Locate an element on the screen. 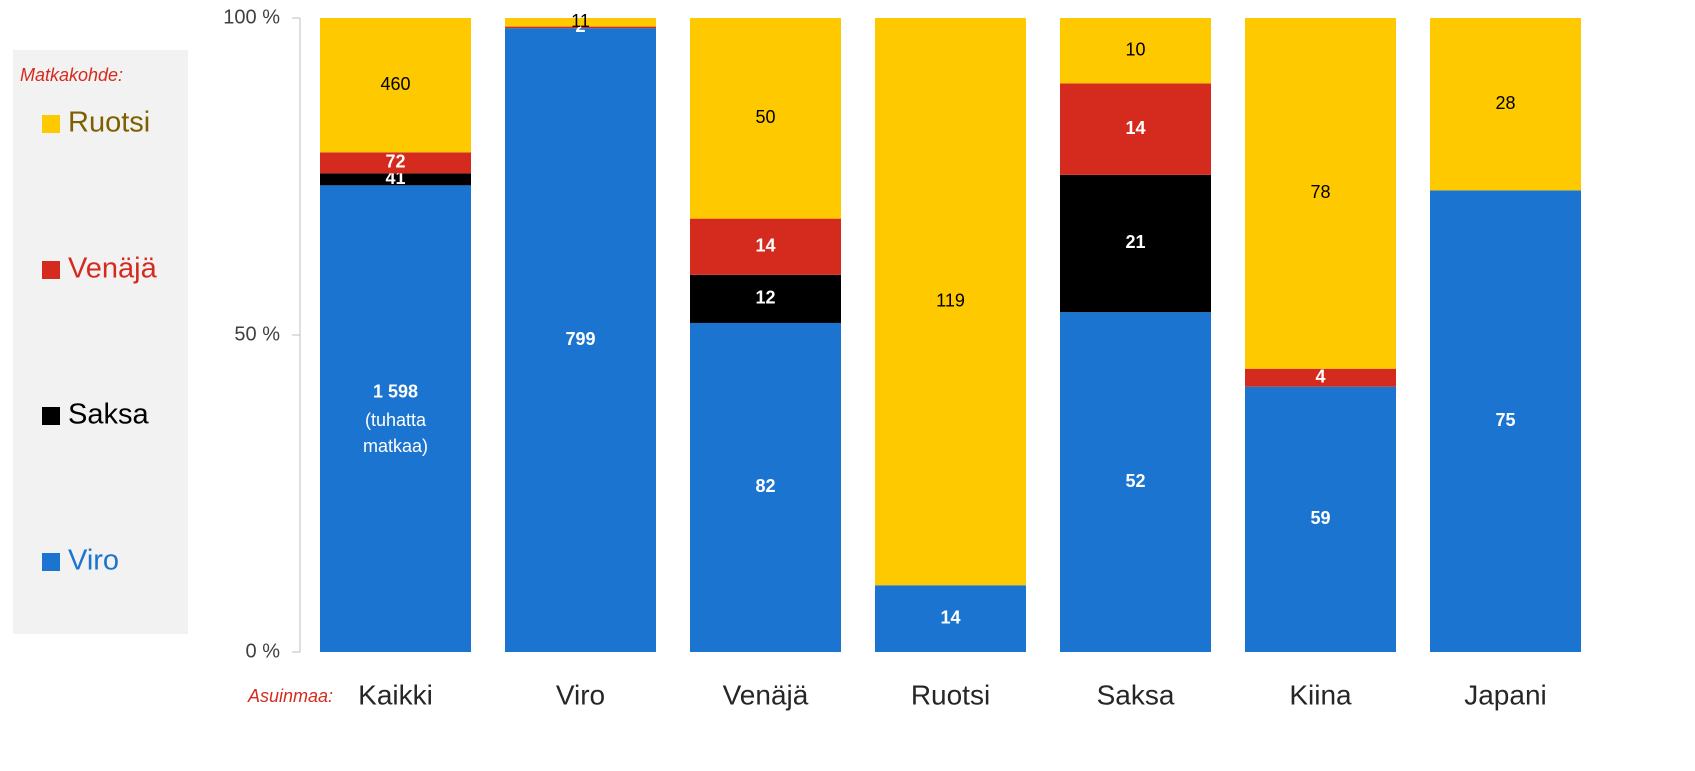 The image size is (1695, 771). legend-panel is located at coordinates (100, 342).